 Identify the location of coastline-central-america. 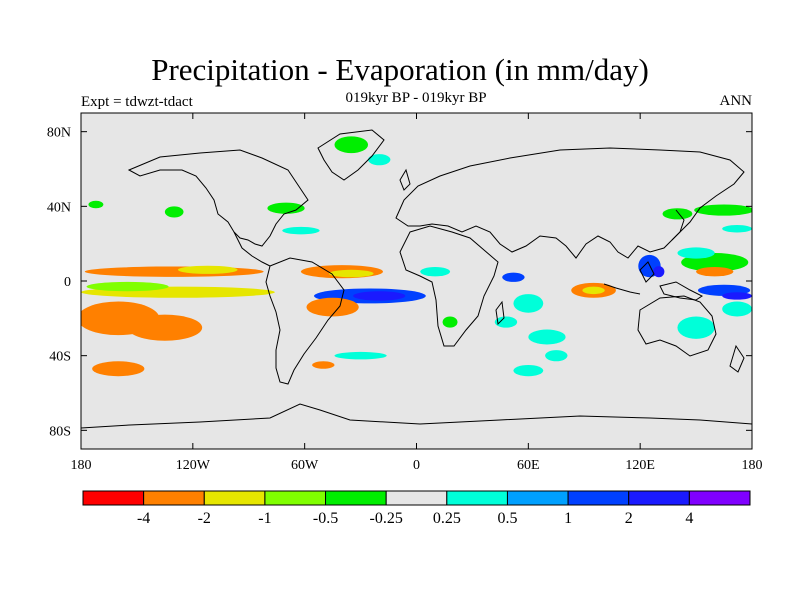
(252, 249).